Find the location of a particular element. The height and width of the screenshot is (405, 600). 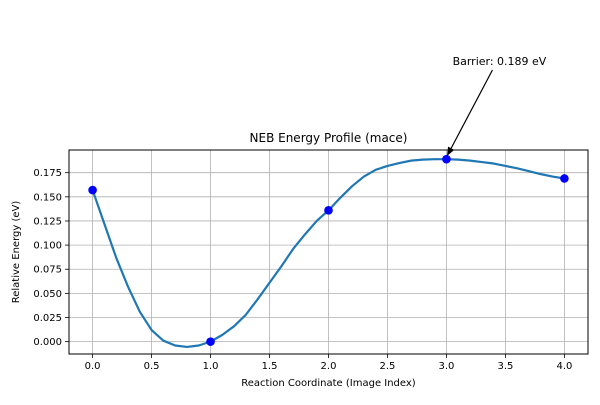

y-tick-label: 0.150 is located at coordinates (47, 197).